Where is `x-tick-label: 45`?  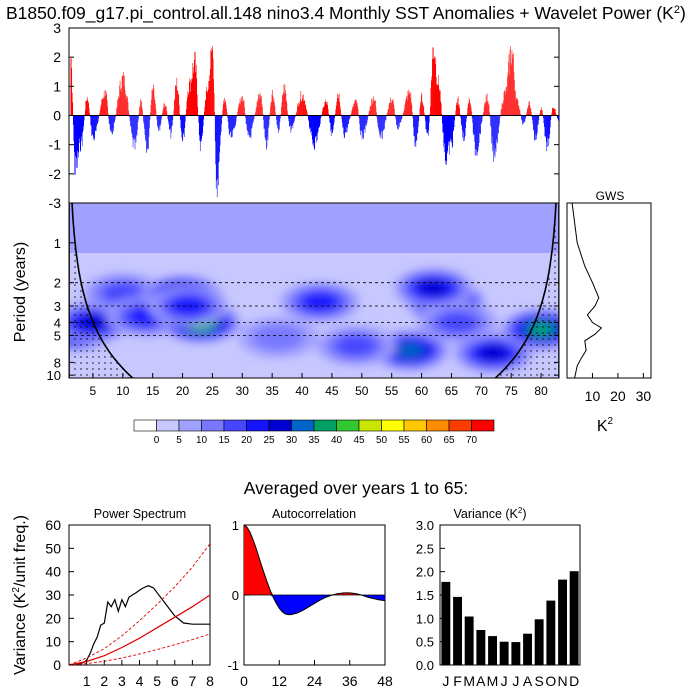 x-tick-label: 45 is located at coordinates (332, 391).